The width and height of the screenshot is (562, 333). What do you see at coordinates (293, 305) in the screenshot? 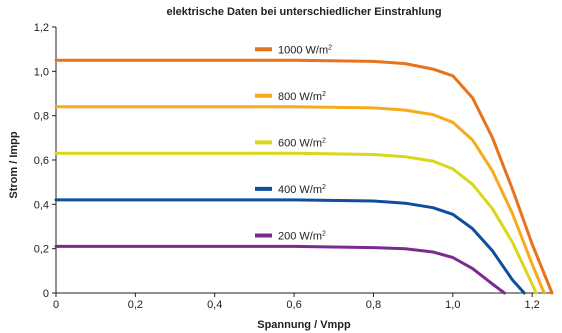
I see `x-tick-label: 0,6` at bounding box center [293, 305].